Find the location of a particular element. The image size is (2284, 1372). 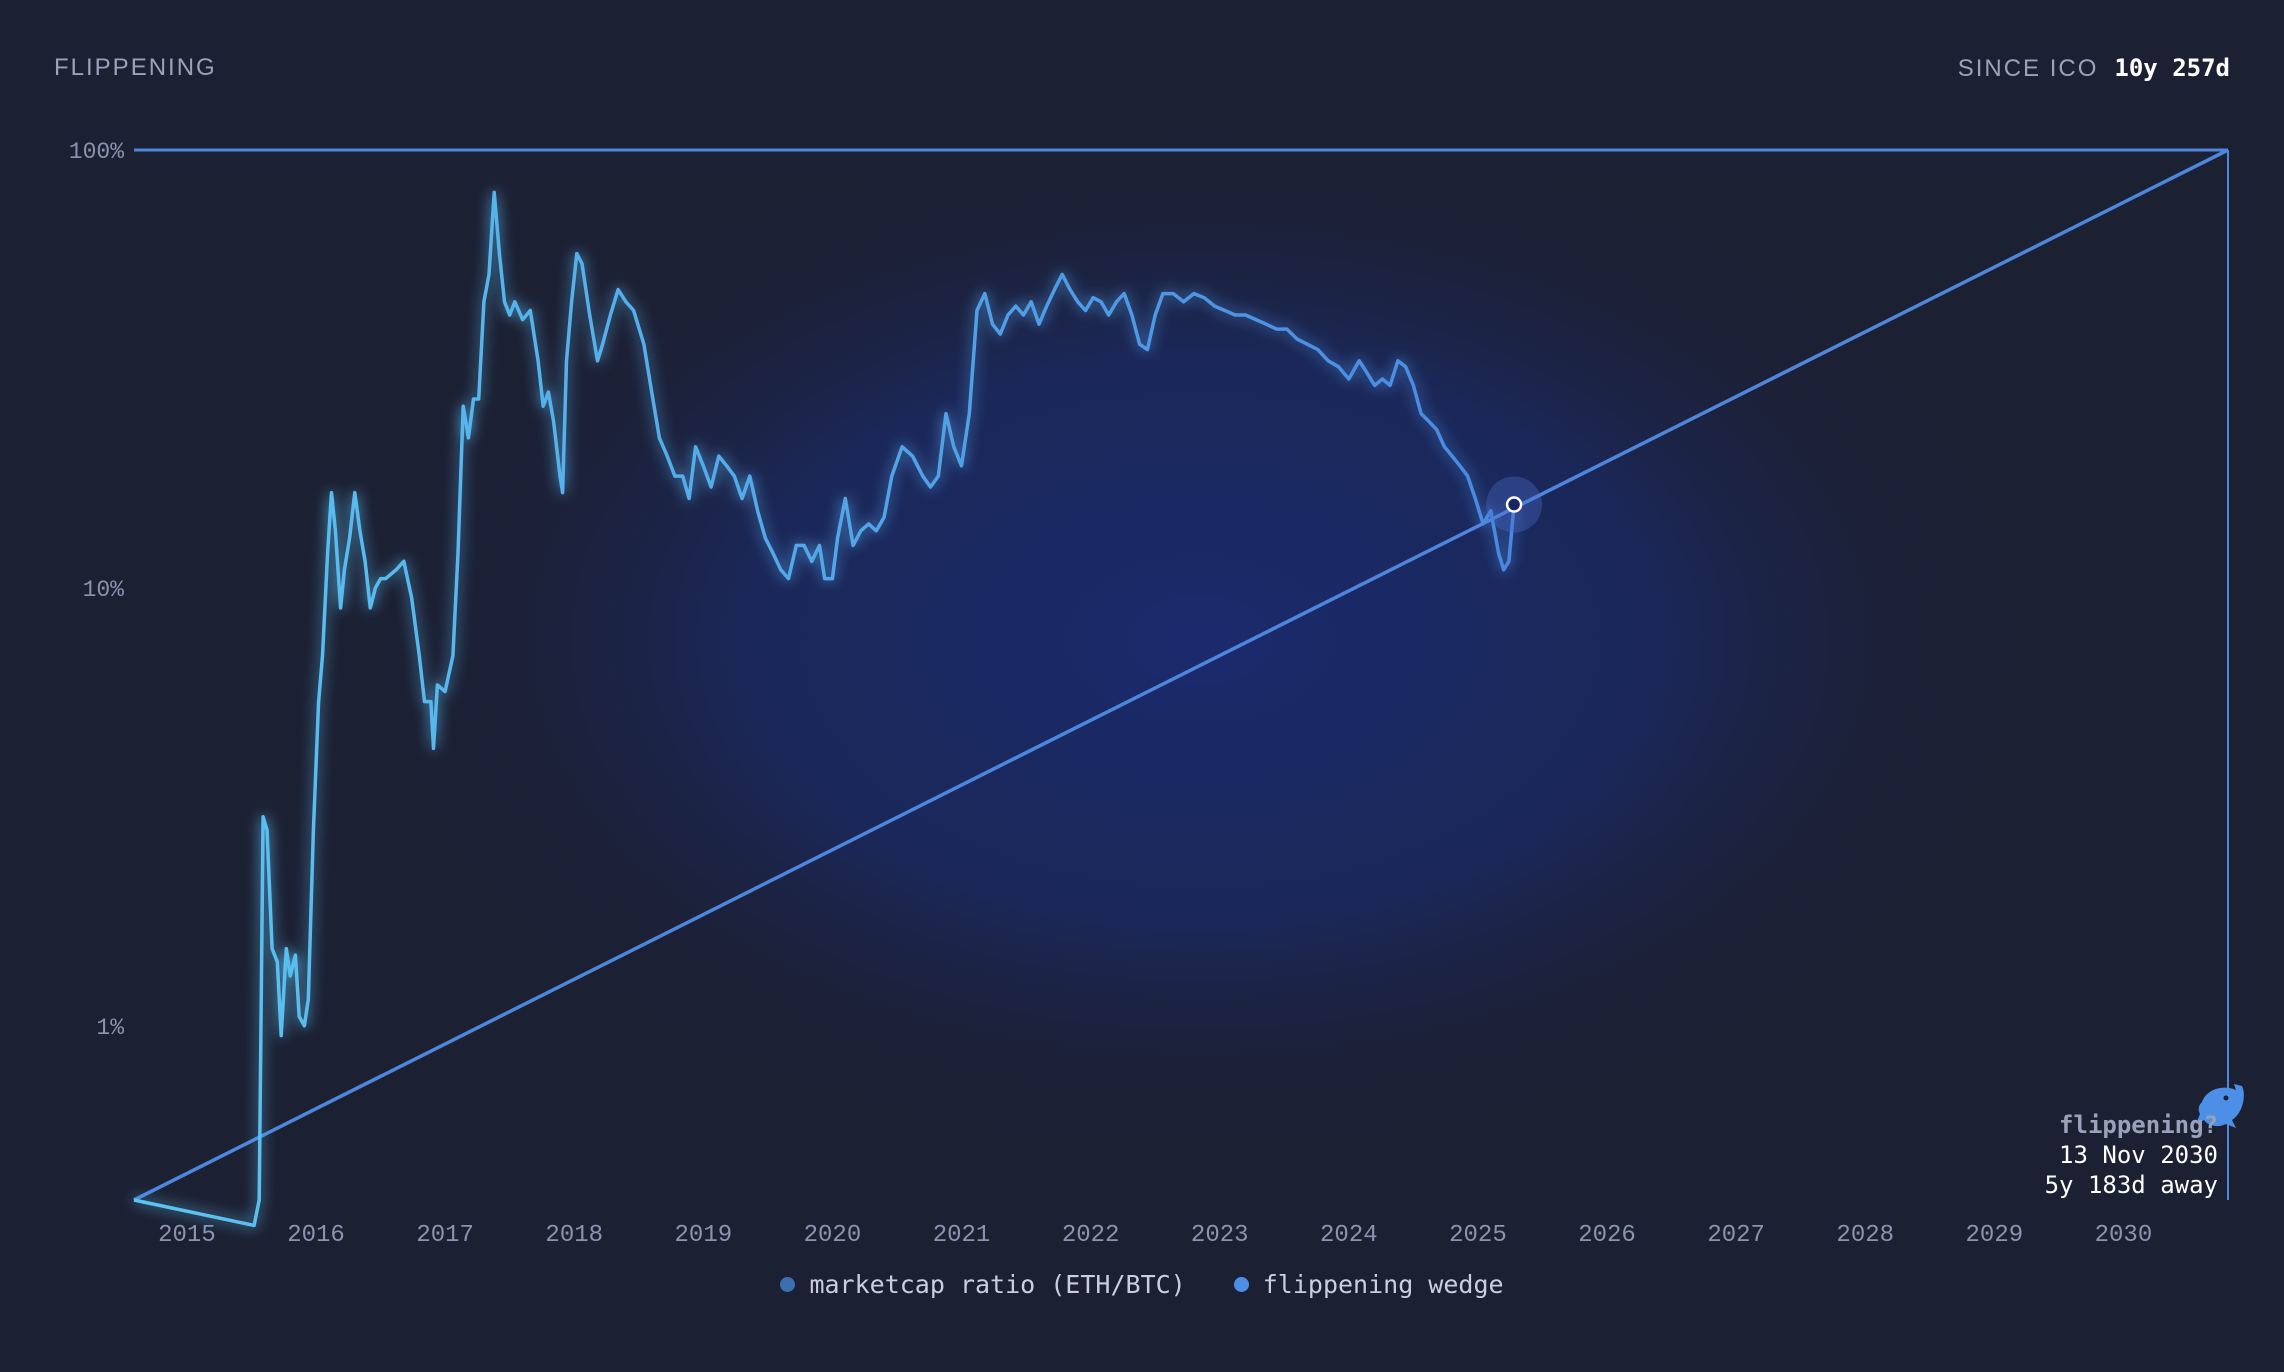

flippening-annotation: flippening? 13 Nov 2030 5y 183d away is located at coordinates (2144, 1141).